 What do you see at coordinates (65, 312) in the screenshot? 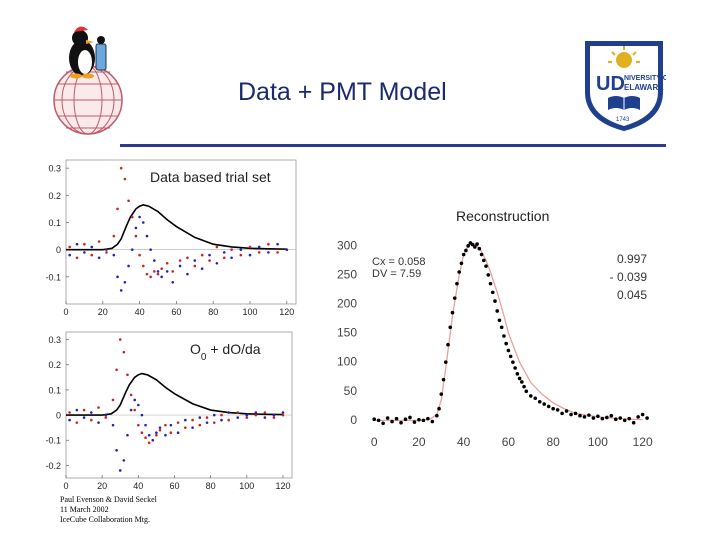
I see `x-tick-label: 0` at bounding box center [65, 312].